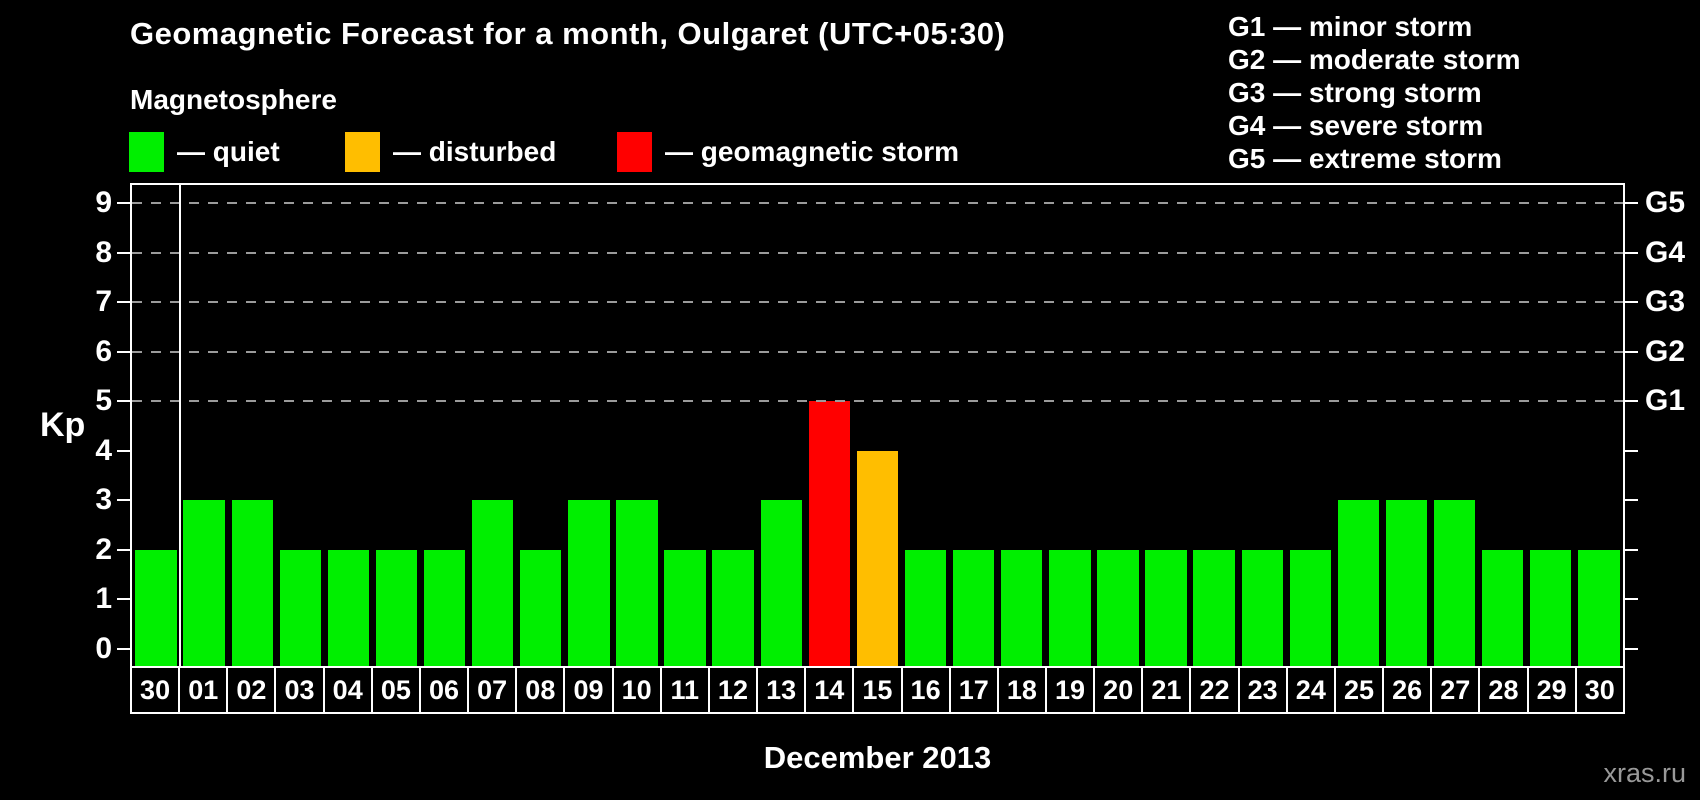 This screenshot has width=1700, height=800. What do you see at coordinates (788, 152) in the screenshot?
I see `legend-item-storm: — geomagnetic storm` at bounding box center [788, 152].